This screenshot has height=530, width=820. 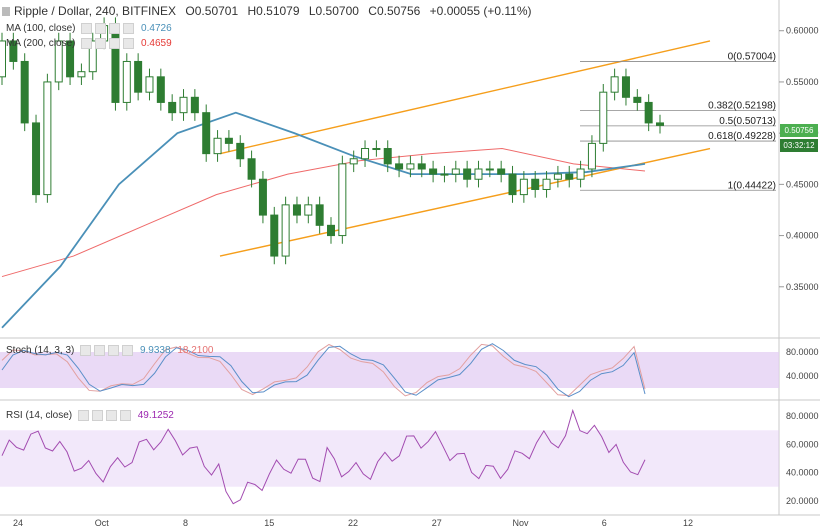 I want to click on ohlc-low: L0.50700, so click(x=333, y=11).